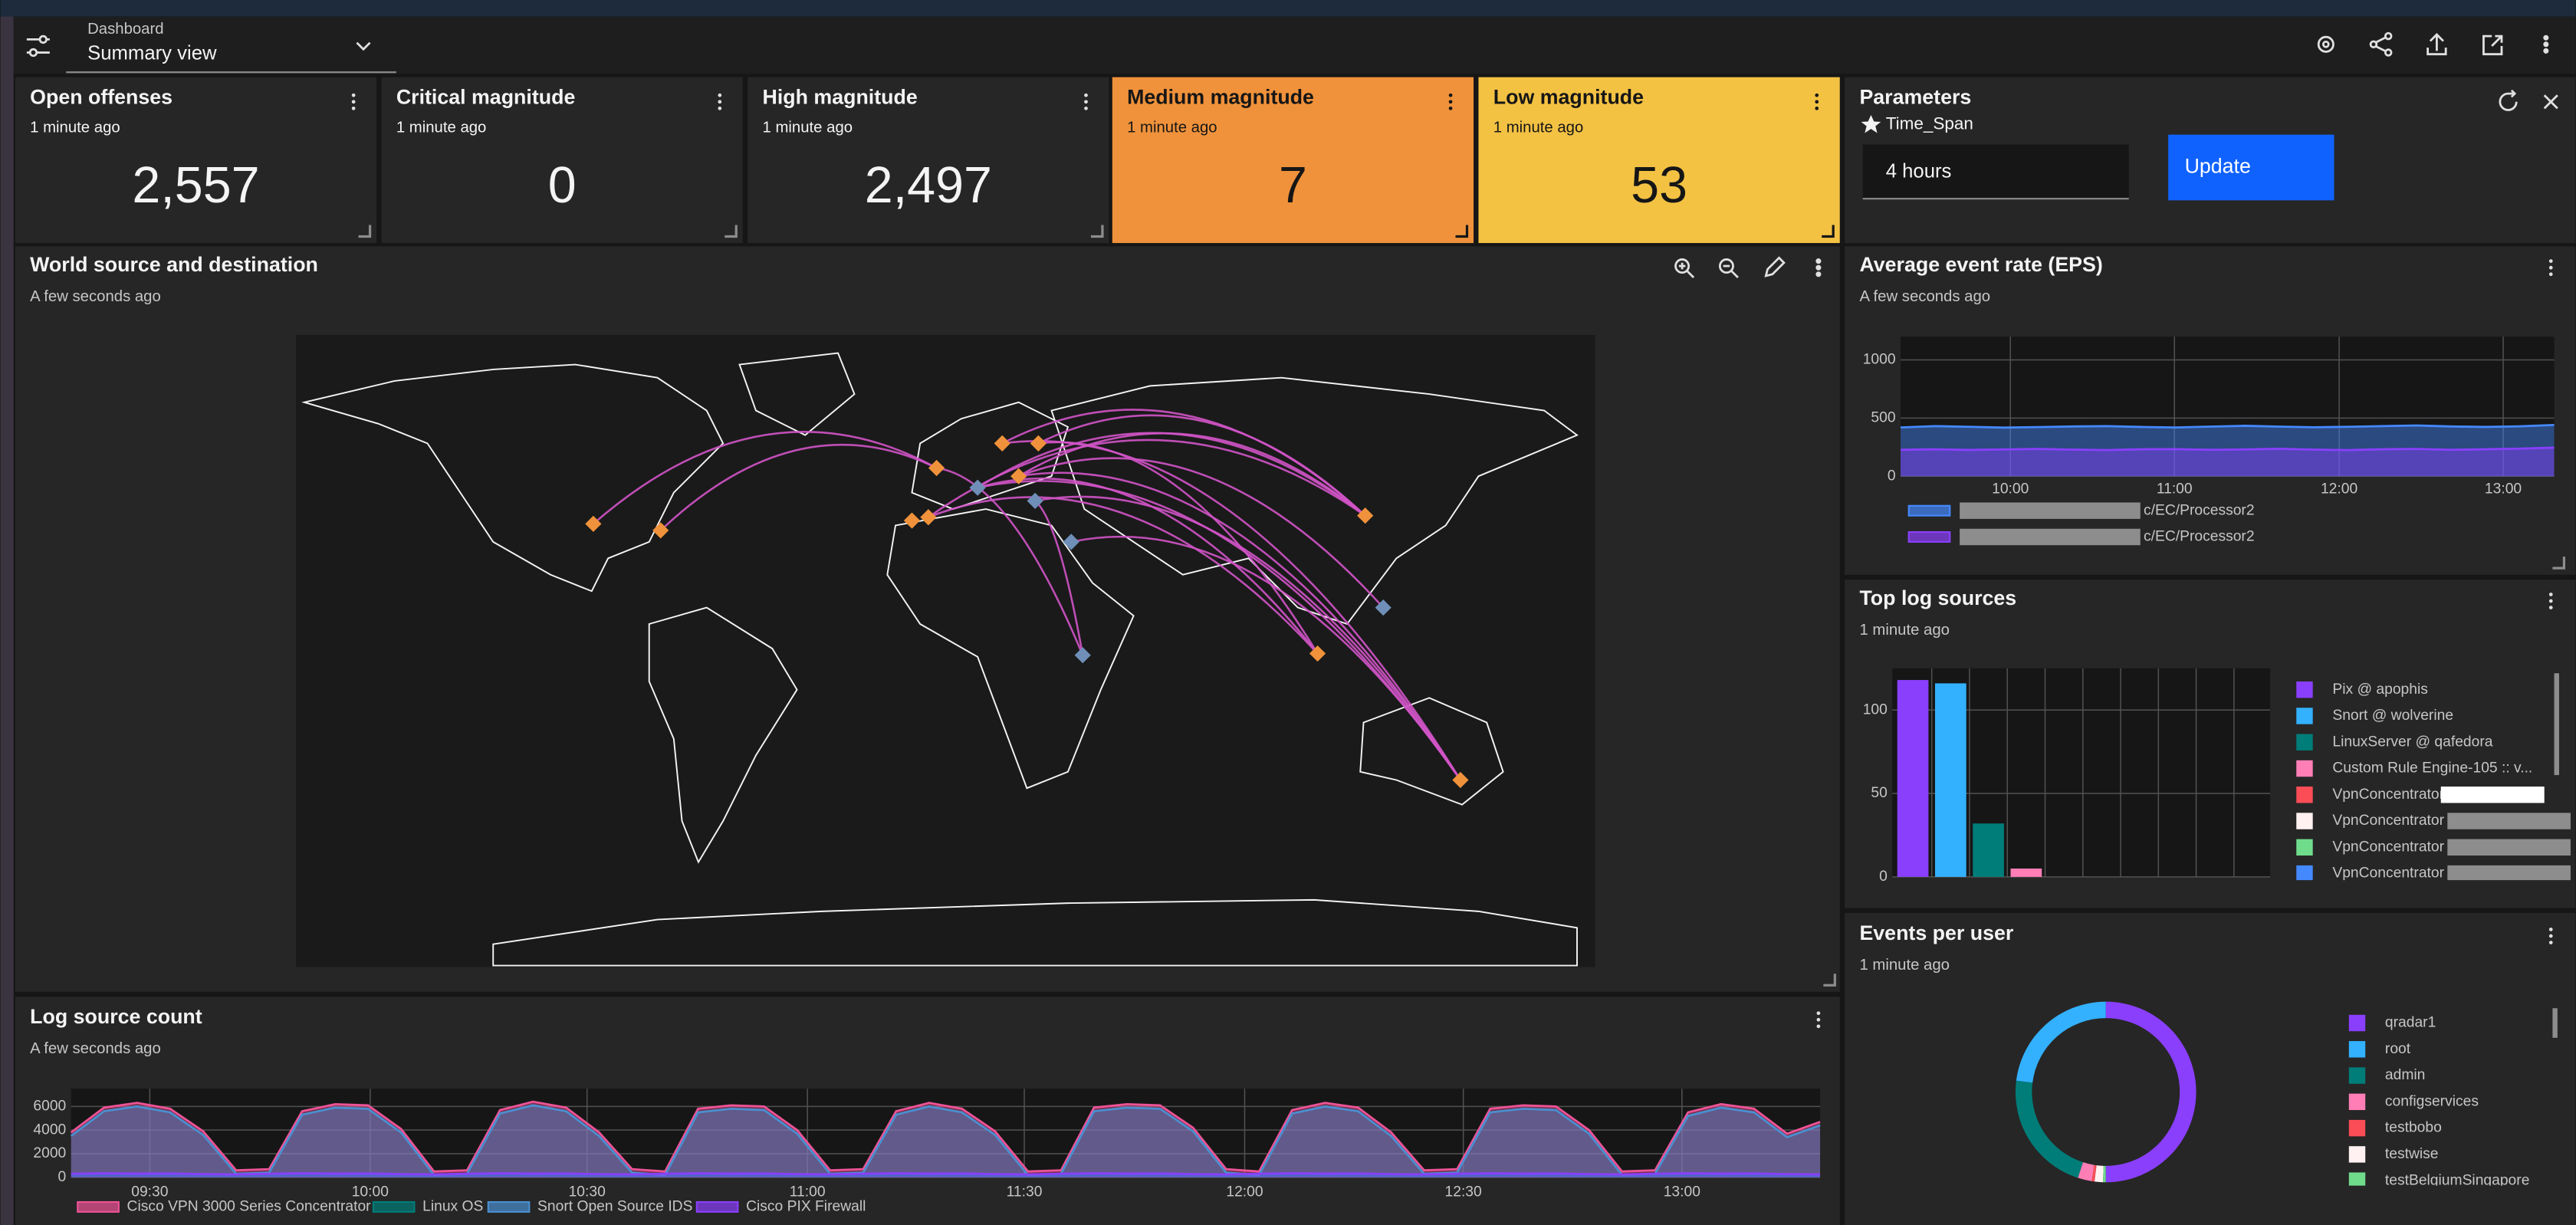  Describe the element at coordinates (152, 53) in the screenshot. I see `dashboard-select: Summary view` at that location.